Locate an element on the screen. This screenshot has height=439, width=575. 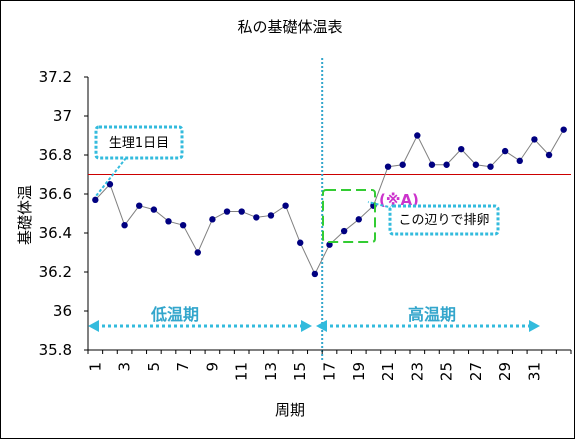
ovulation-highlight-box is located at coordinates (349, 216).